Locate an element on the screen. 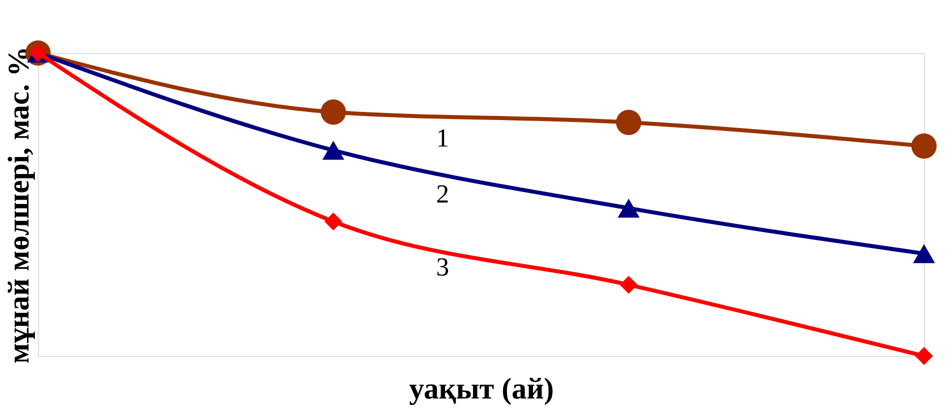 This screenshot has width=951, height=408. x-axis-title: уақыт (ай) is located at coordinates (481, 389).